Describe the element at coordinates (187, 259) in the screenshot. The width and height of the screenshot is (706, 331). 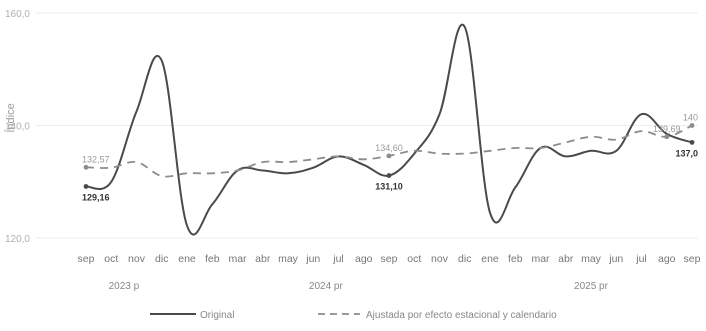
I see `x-tick-label-4: ene` at that location.